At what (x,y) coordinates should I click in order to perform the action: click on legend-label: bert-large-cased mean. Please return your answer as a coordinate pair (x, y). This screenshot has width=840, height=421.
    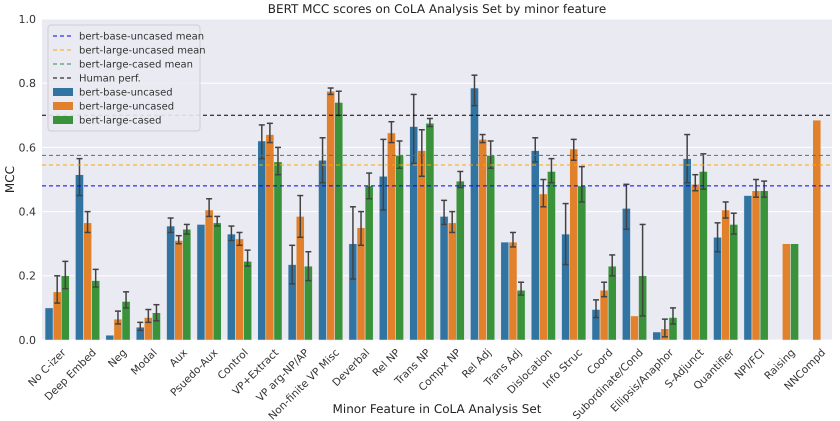
    Looking at the image, I should click on (136, 65).